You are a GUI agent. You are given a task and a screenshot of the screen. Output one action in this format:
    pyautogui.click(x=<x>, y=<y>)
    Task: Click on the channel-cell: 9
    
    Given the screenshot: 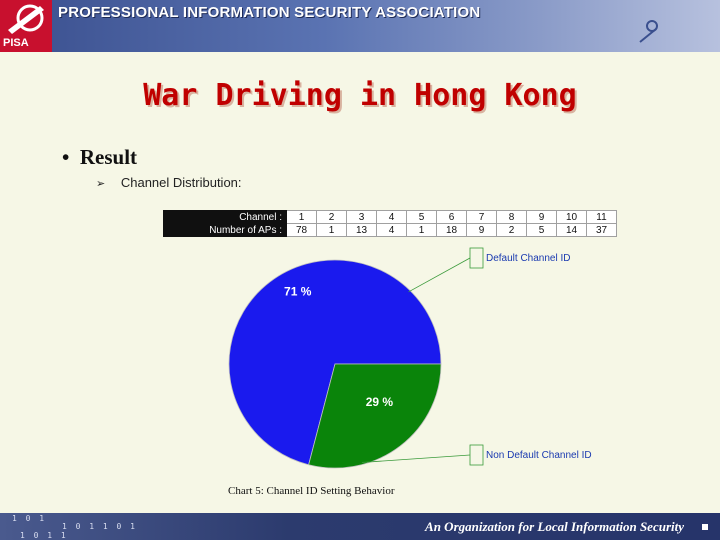 What is the action you would take?
    pyautogui.click(x=541, y=217)
    